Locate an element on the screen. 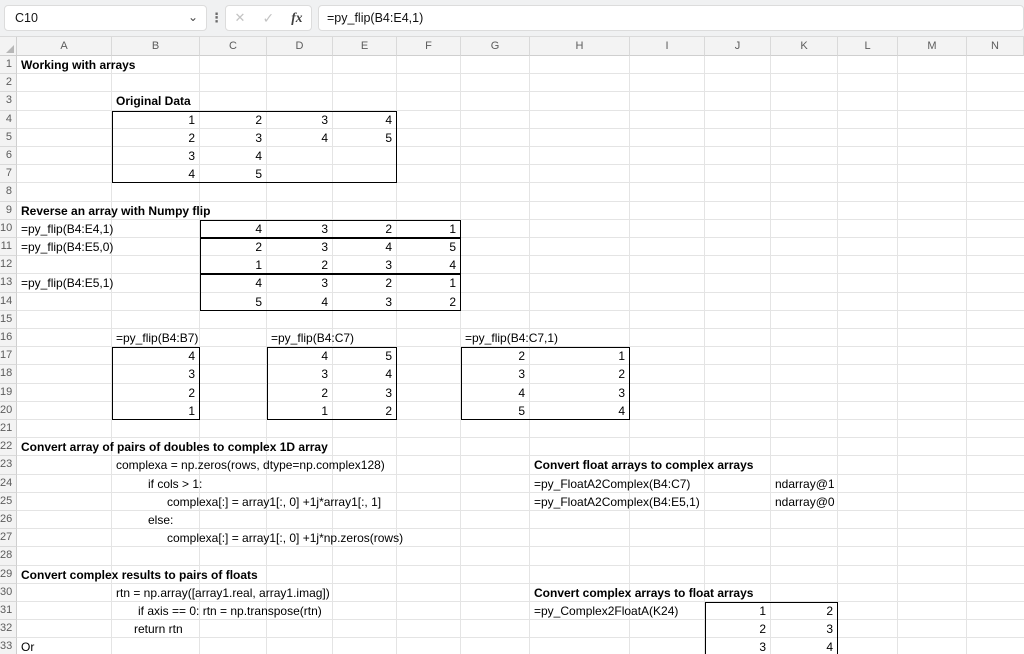  cell-A9: Reverse an array with Numpy flip is located at coordinates (116, 210).